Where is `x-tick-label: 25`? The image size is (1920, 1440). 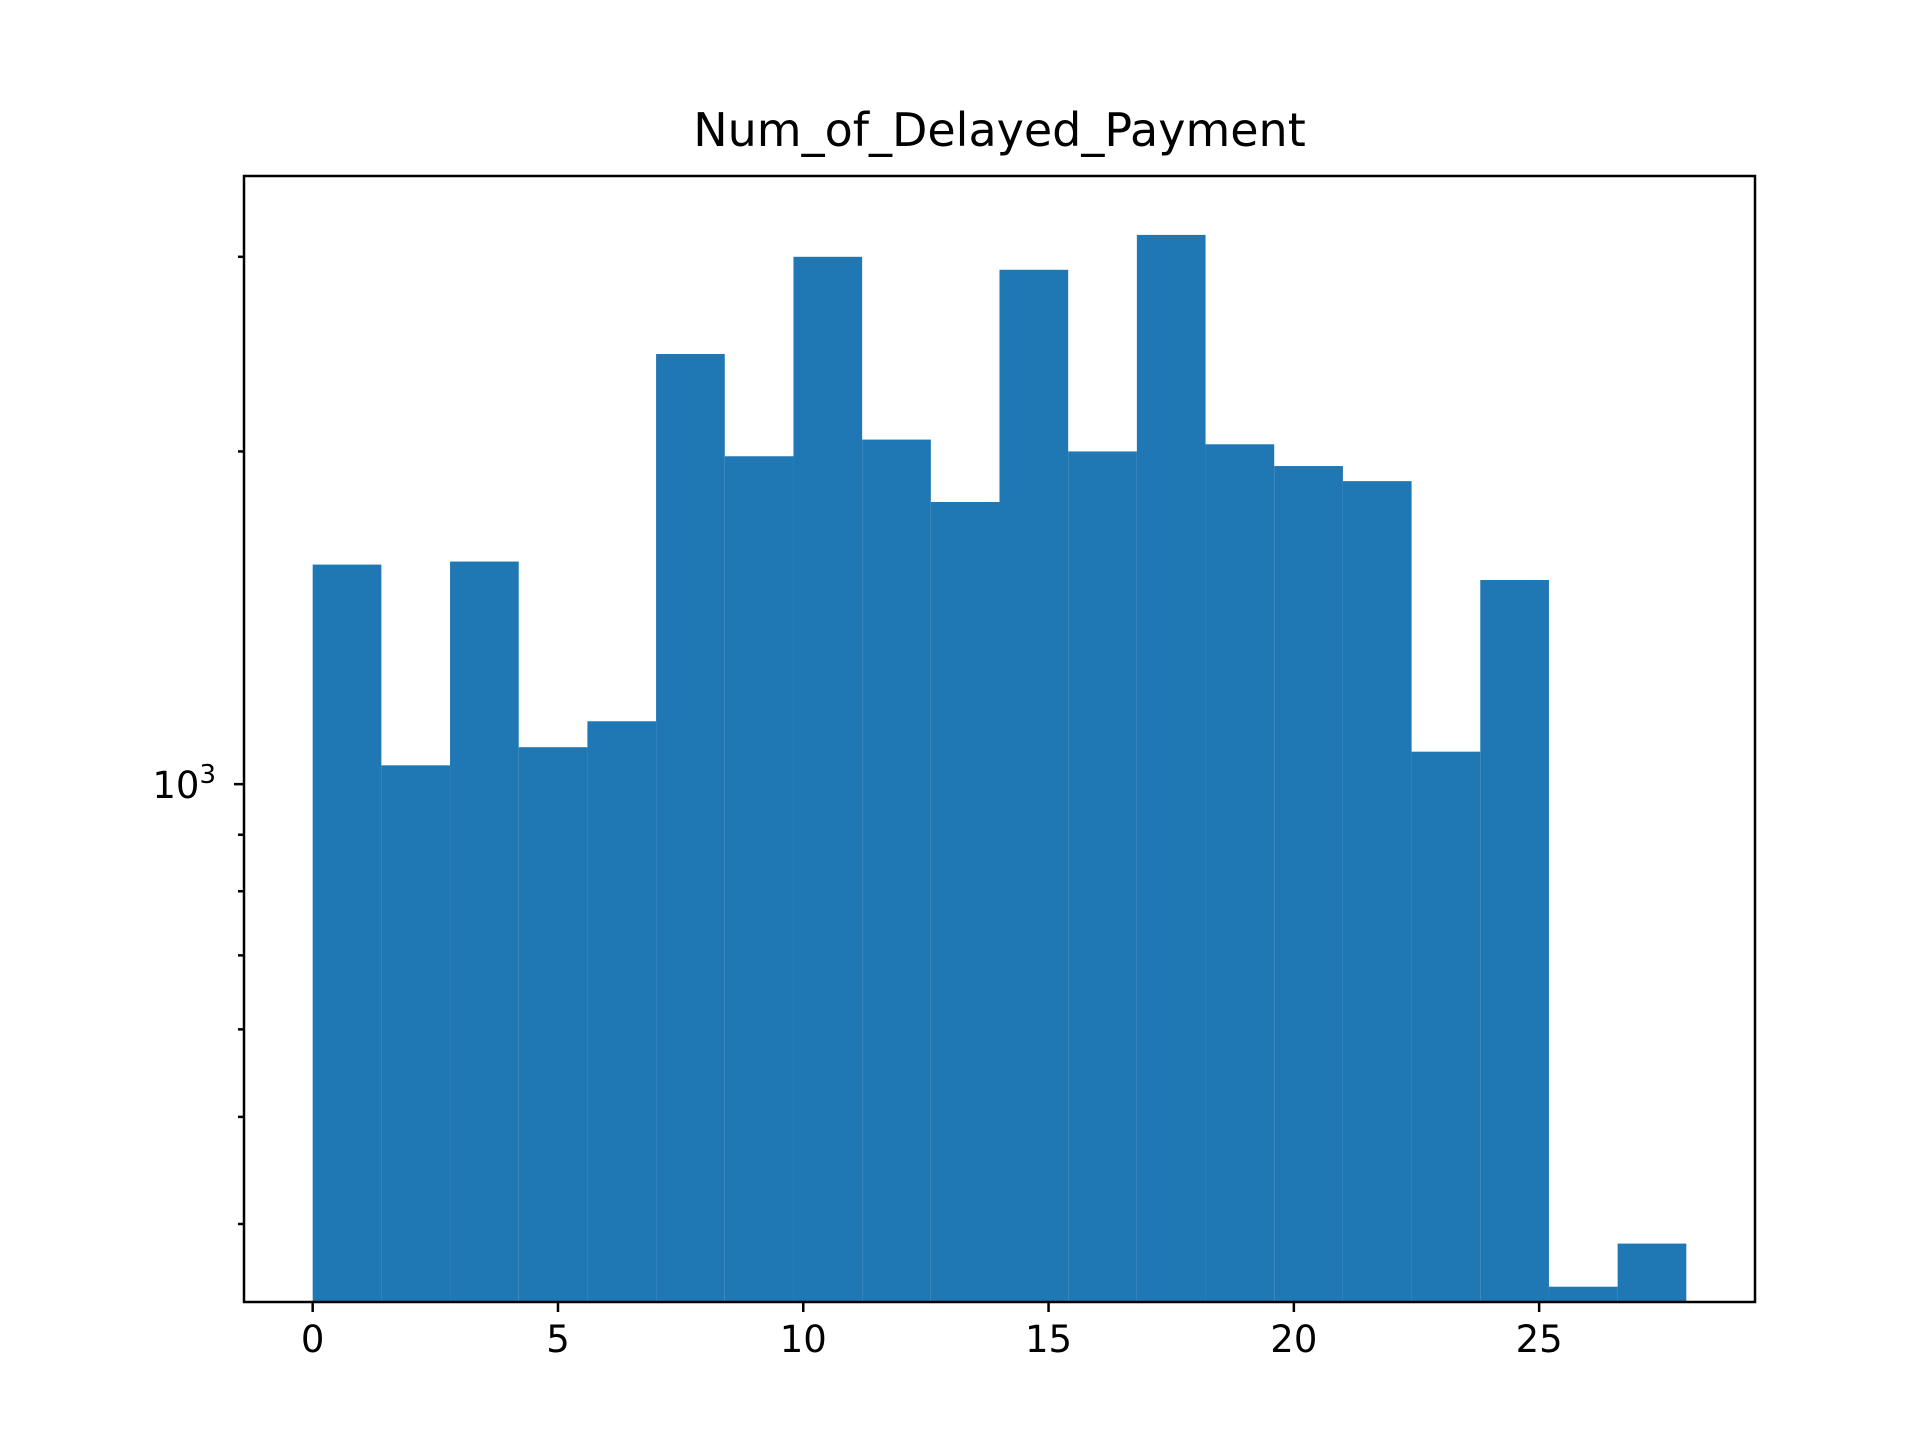 x-tick-label: 25 is located at coordinates (1539, 1339).